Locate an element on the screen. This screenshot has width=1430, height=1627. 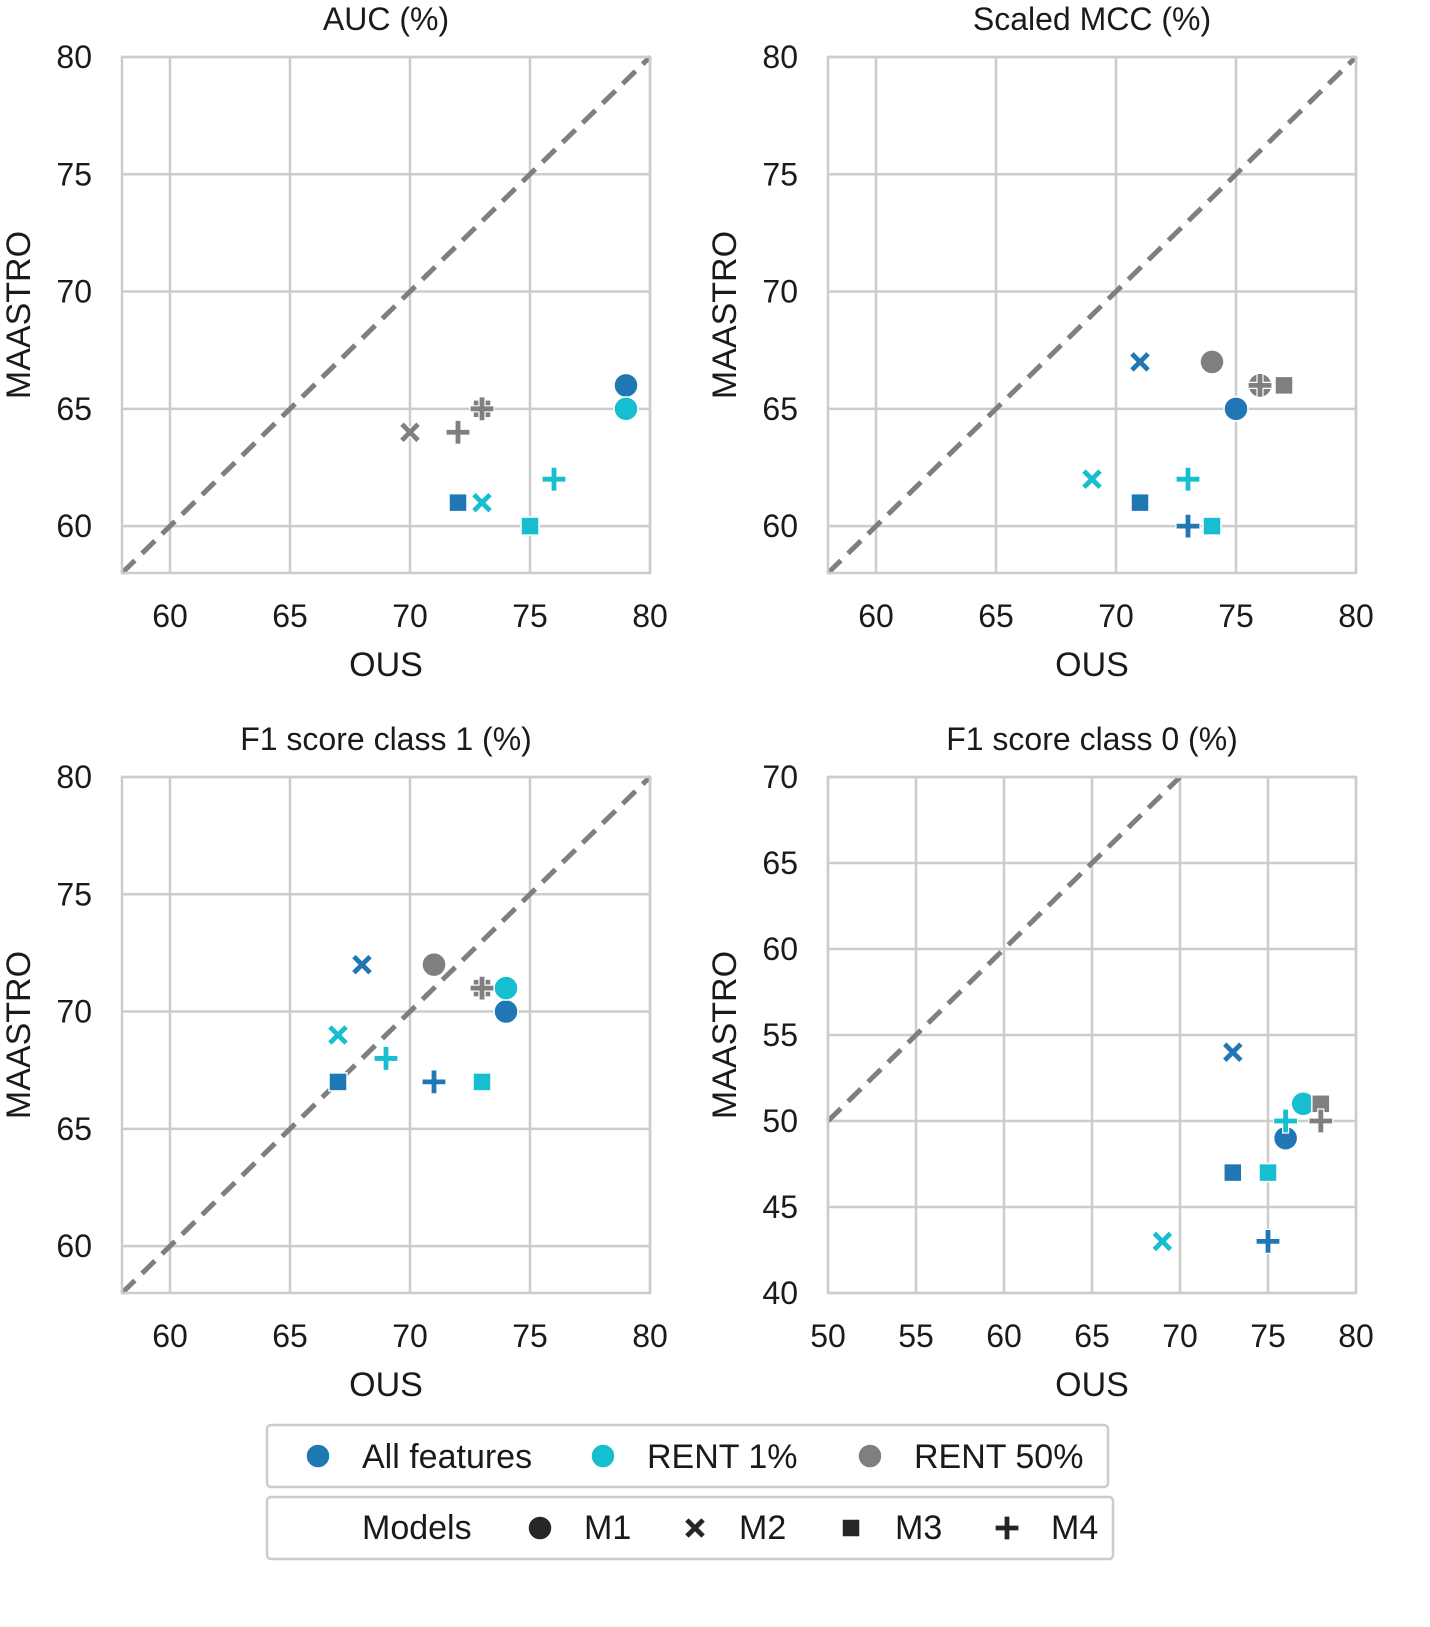
legend-title: Models is located at coordinates (417, 1528).